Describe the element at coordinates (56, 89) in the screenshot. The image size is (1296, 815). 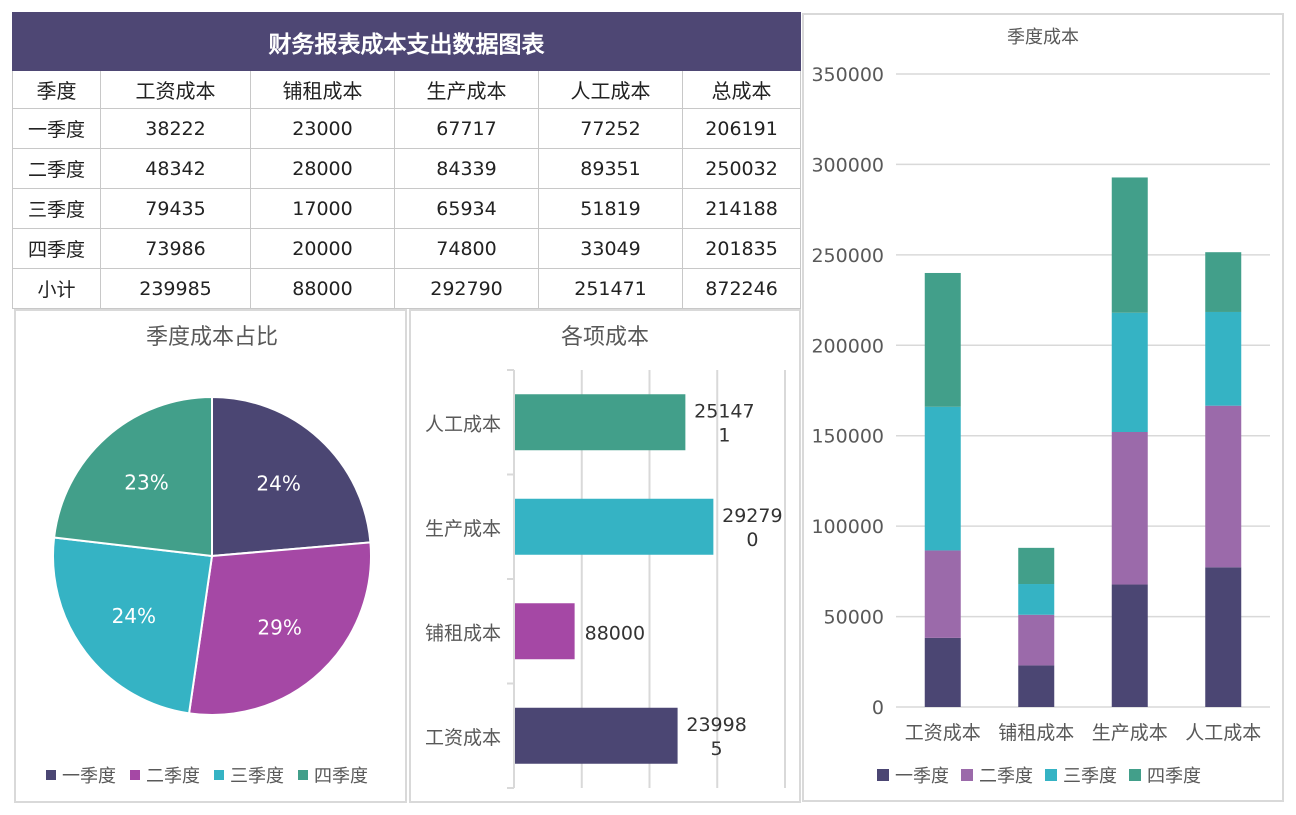
I see `column-header: 季度` at that location.